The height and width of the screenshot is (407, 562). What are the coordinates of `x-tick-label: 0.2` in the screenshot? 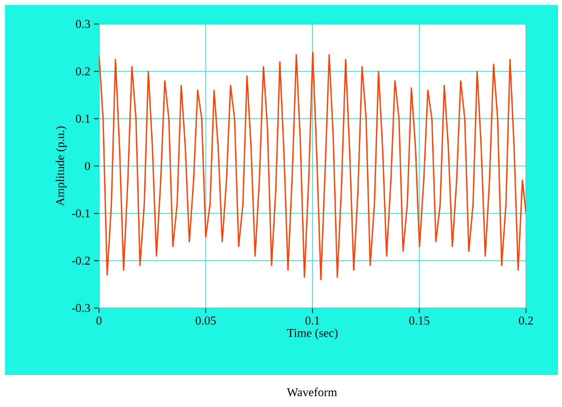 It's located at (525, 320).